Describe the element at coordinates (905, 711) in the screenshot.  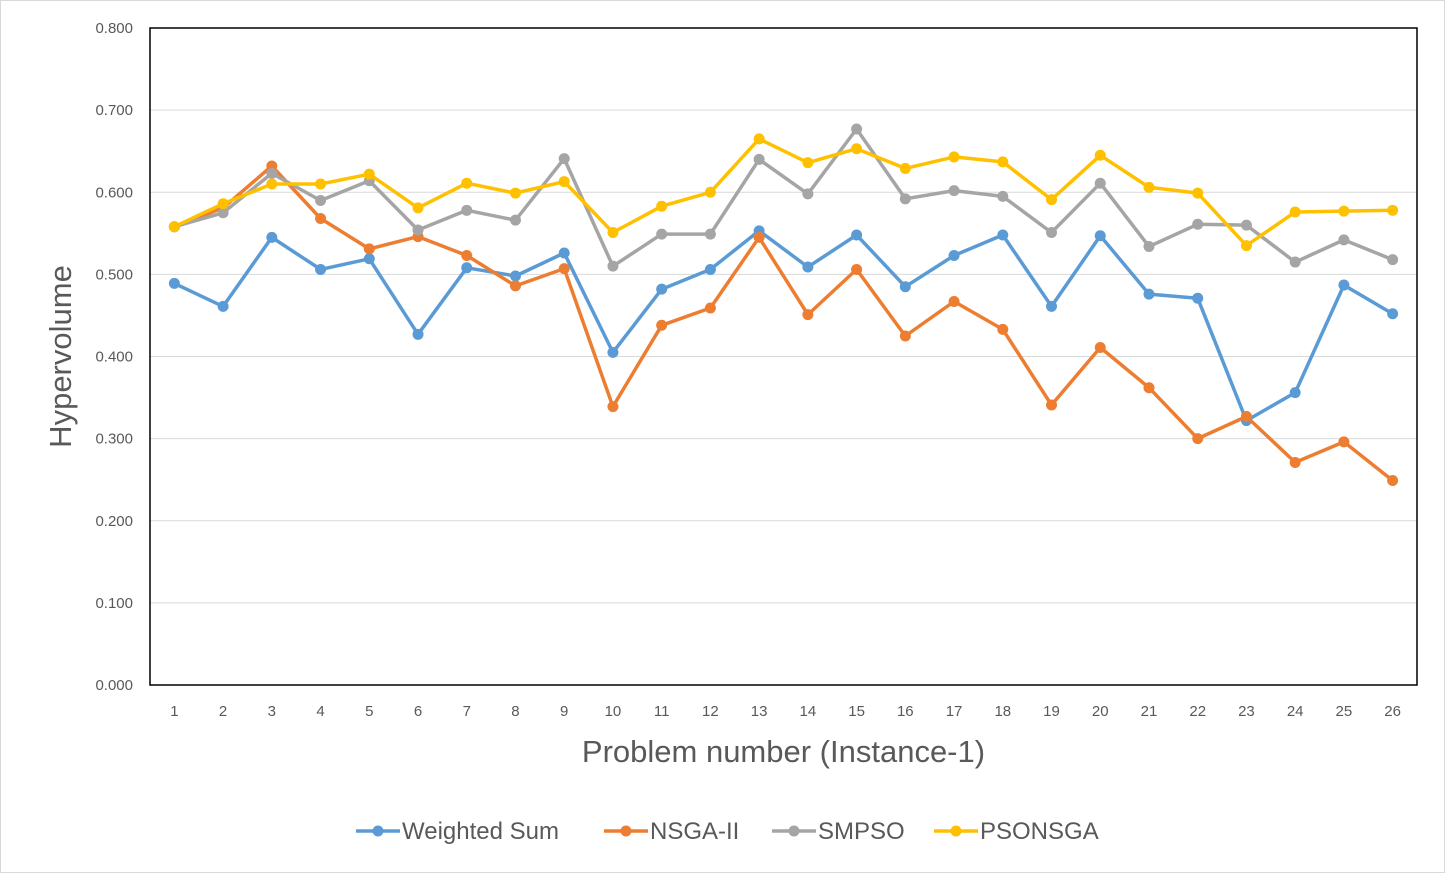
I see `x-tick-label: 16` at that location.